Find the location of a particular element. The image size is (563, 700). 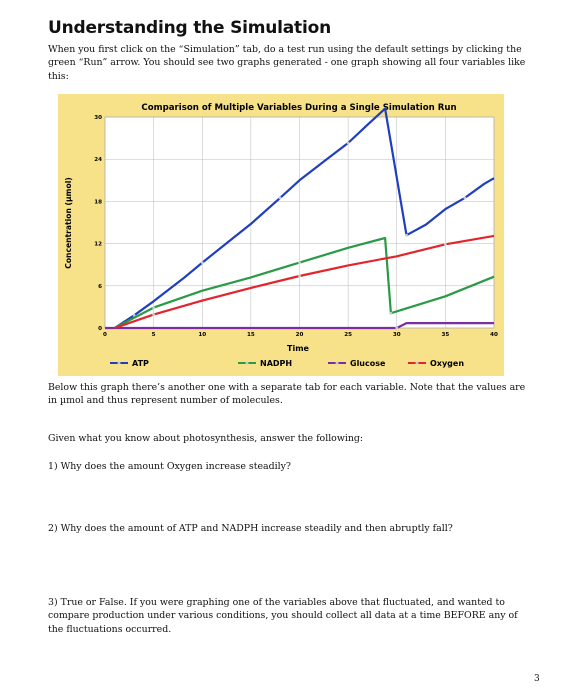

legend-label: Oxygen is located at coordinates (447, 363).